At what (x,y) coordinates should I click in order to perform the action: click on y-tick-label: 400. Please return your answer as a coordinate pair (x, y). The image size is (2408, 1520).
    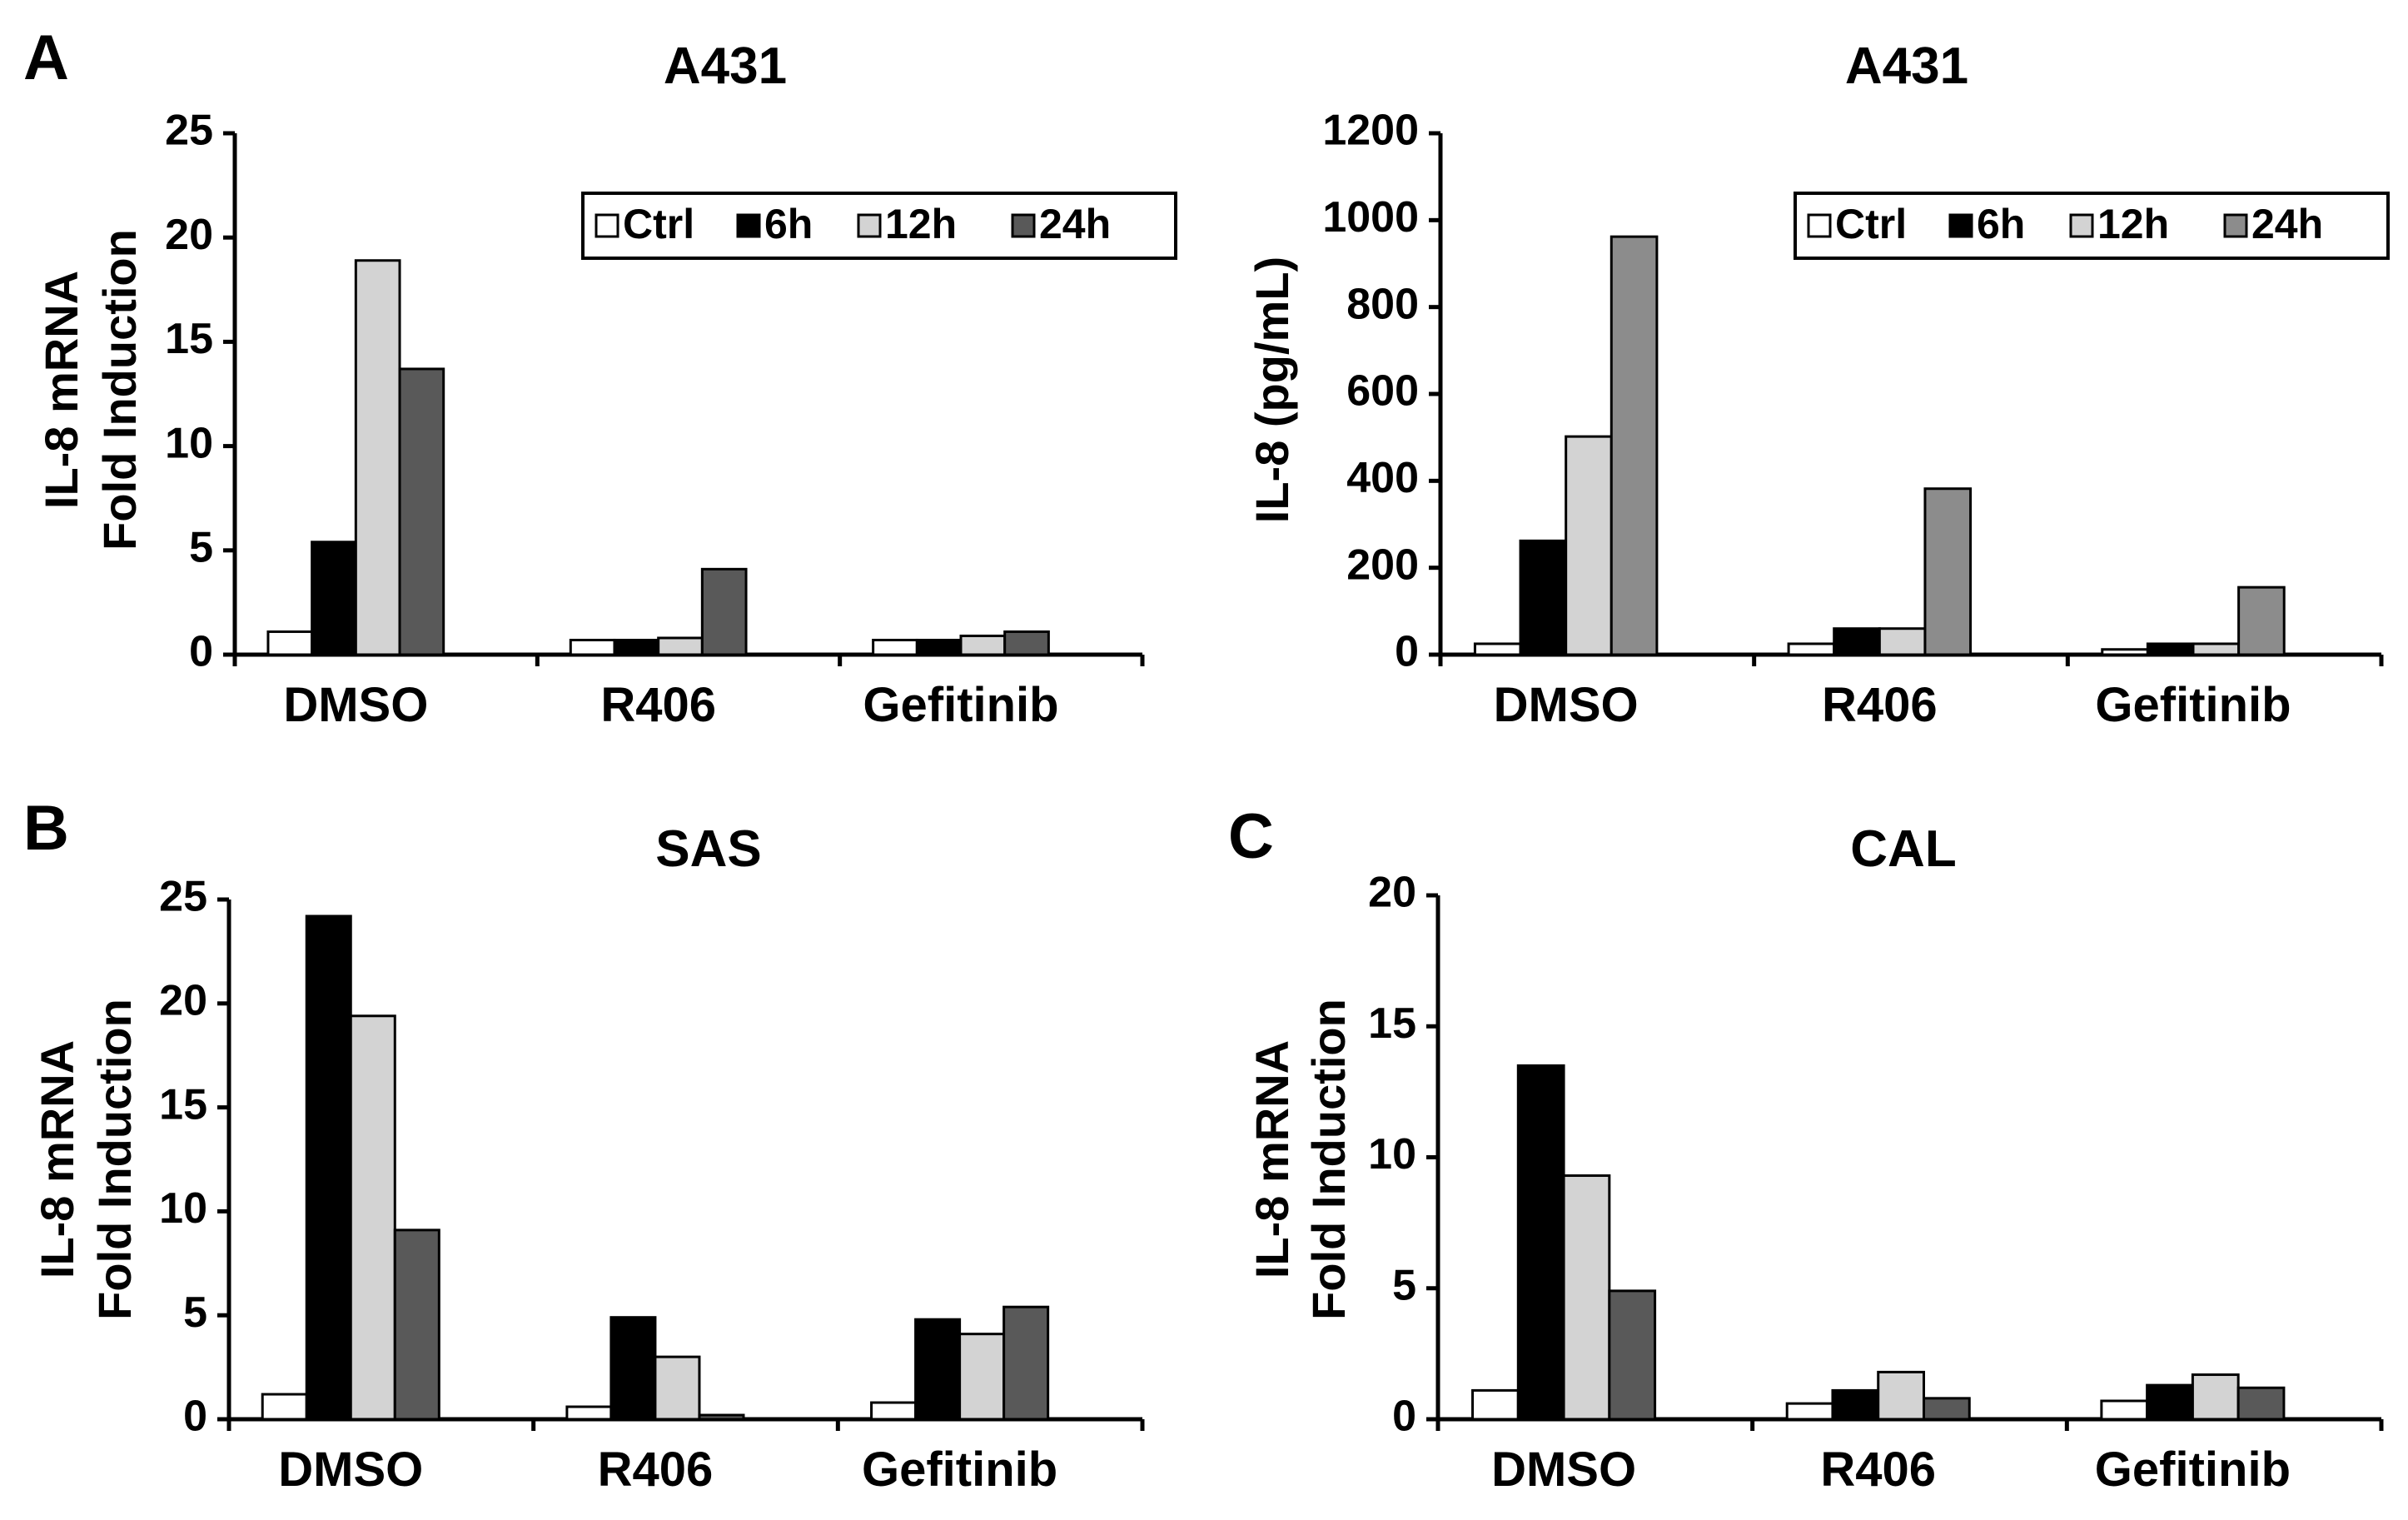
    Looking at the image, I should click on (1383, 478).